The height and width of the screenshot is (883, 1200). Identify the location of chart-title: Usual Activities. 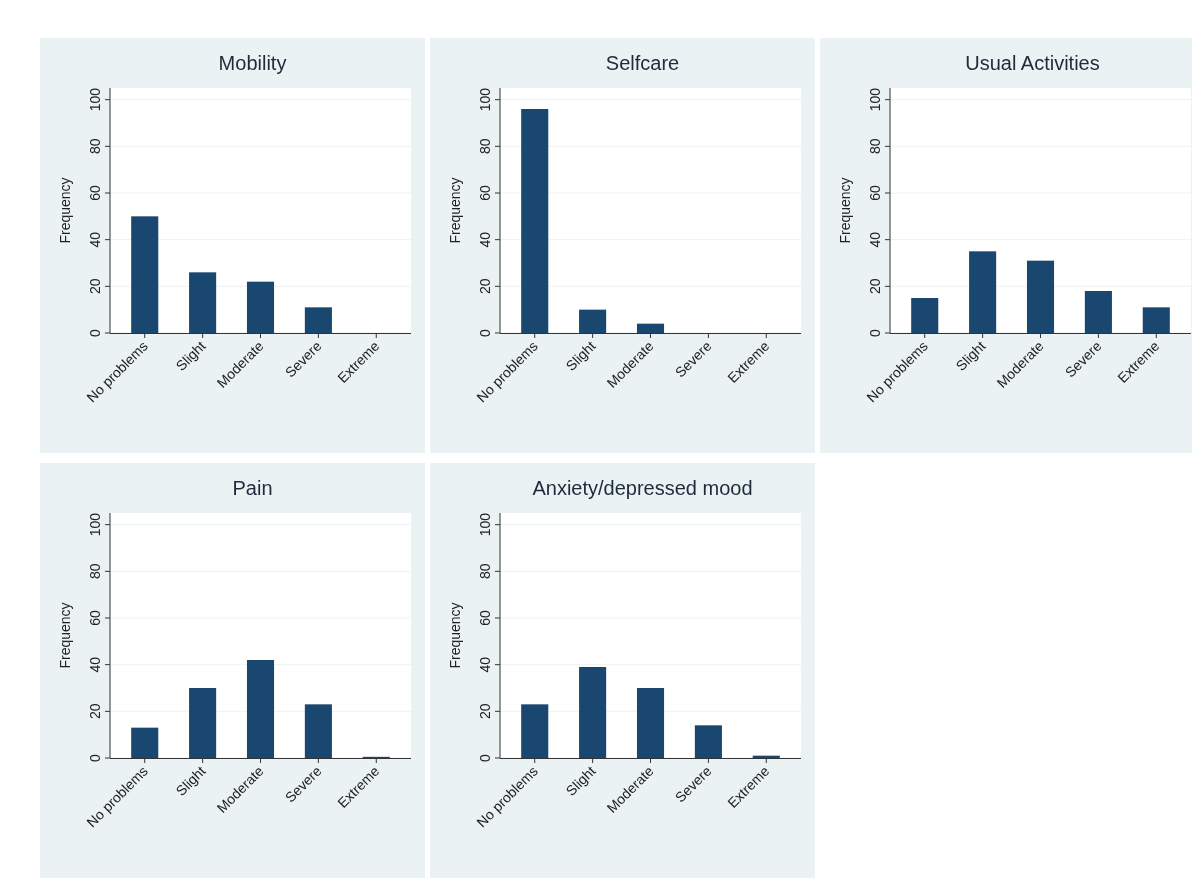
(1032, 63).